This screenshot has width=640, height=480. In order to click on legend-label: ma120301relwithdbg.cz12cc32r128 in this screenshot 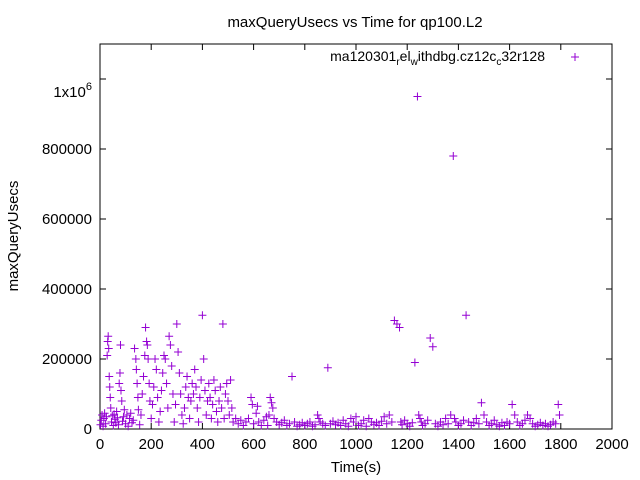, I will do `click(437, 58)`.